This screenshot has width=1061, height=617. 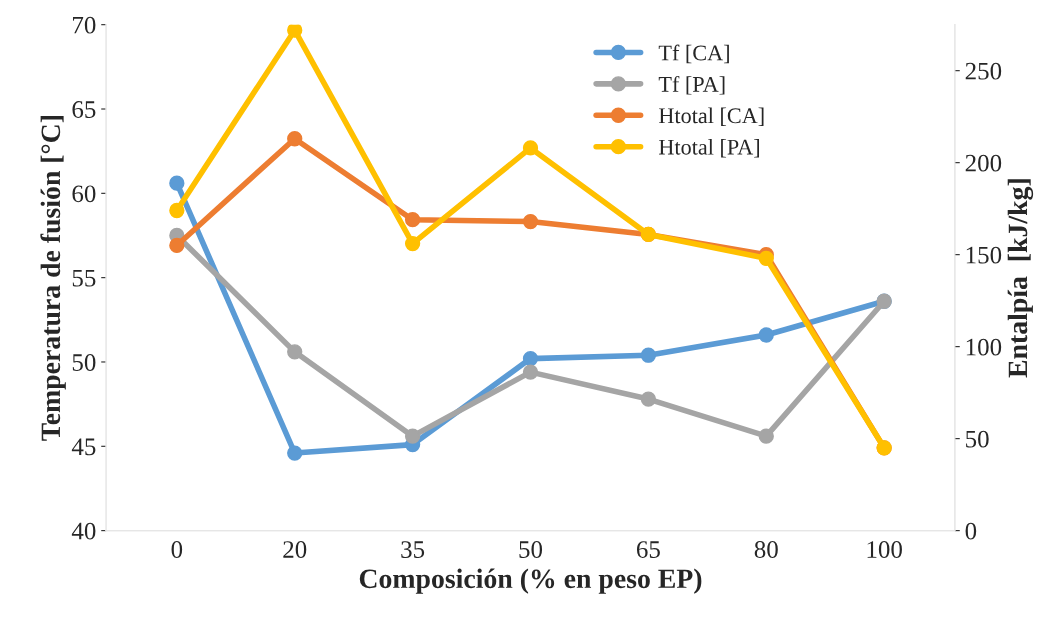 I want to click on legend-label: Tf [PA], so click(x=691, y=85).